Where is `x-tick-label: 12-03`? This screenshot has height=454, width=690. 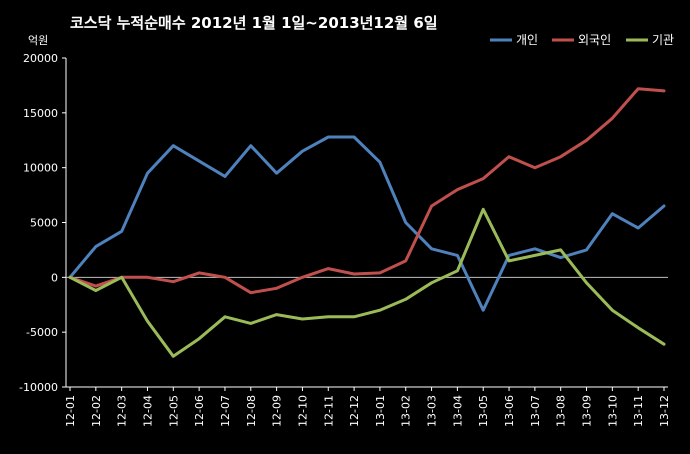 x-tick-label: 12-03 is located at coordinates (122, 411).